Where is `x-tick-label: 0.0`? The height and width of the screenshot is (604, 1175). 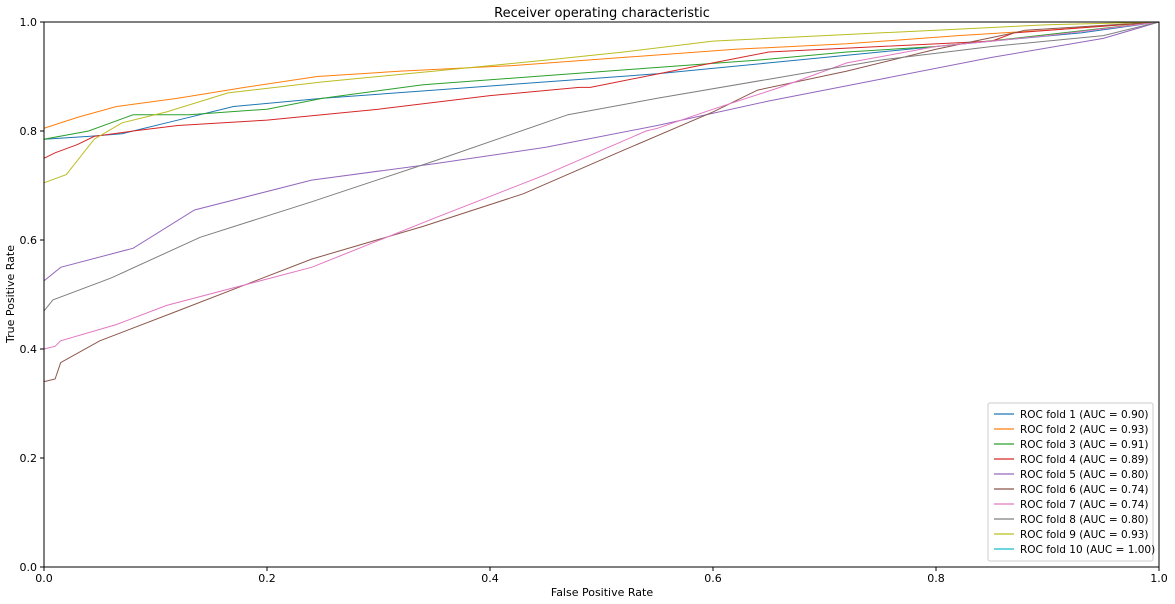
x-tick-label: 0.0 is located at coordinates (44, 578).